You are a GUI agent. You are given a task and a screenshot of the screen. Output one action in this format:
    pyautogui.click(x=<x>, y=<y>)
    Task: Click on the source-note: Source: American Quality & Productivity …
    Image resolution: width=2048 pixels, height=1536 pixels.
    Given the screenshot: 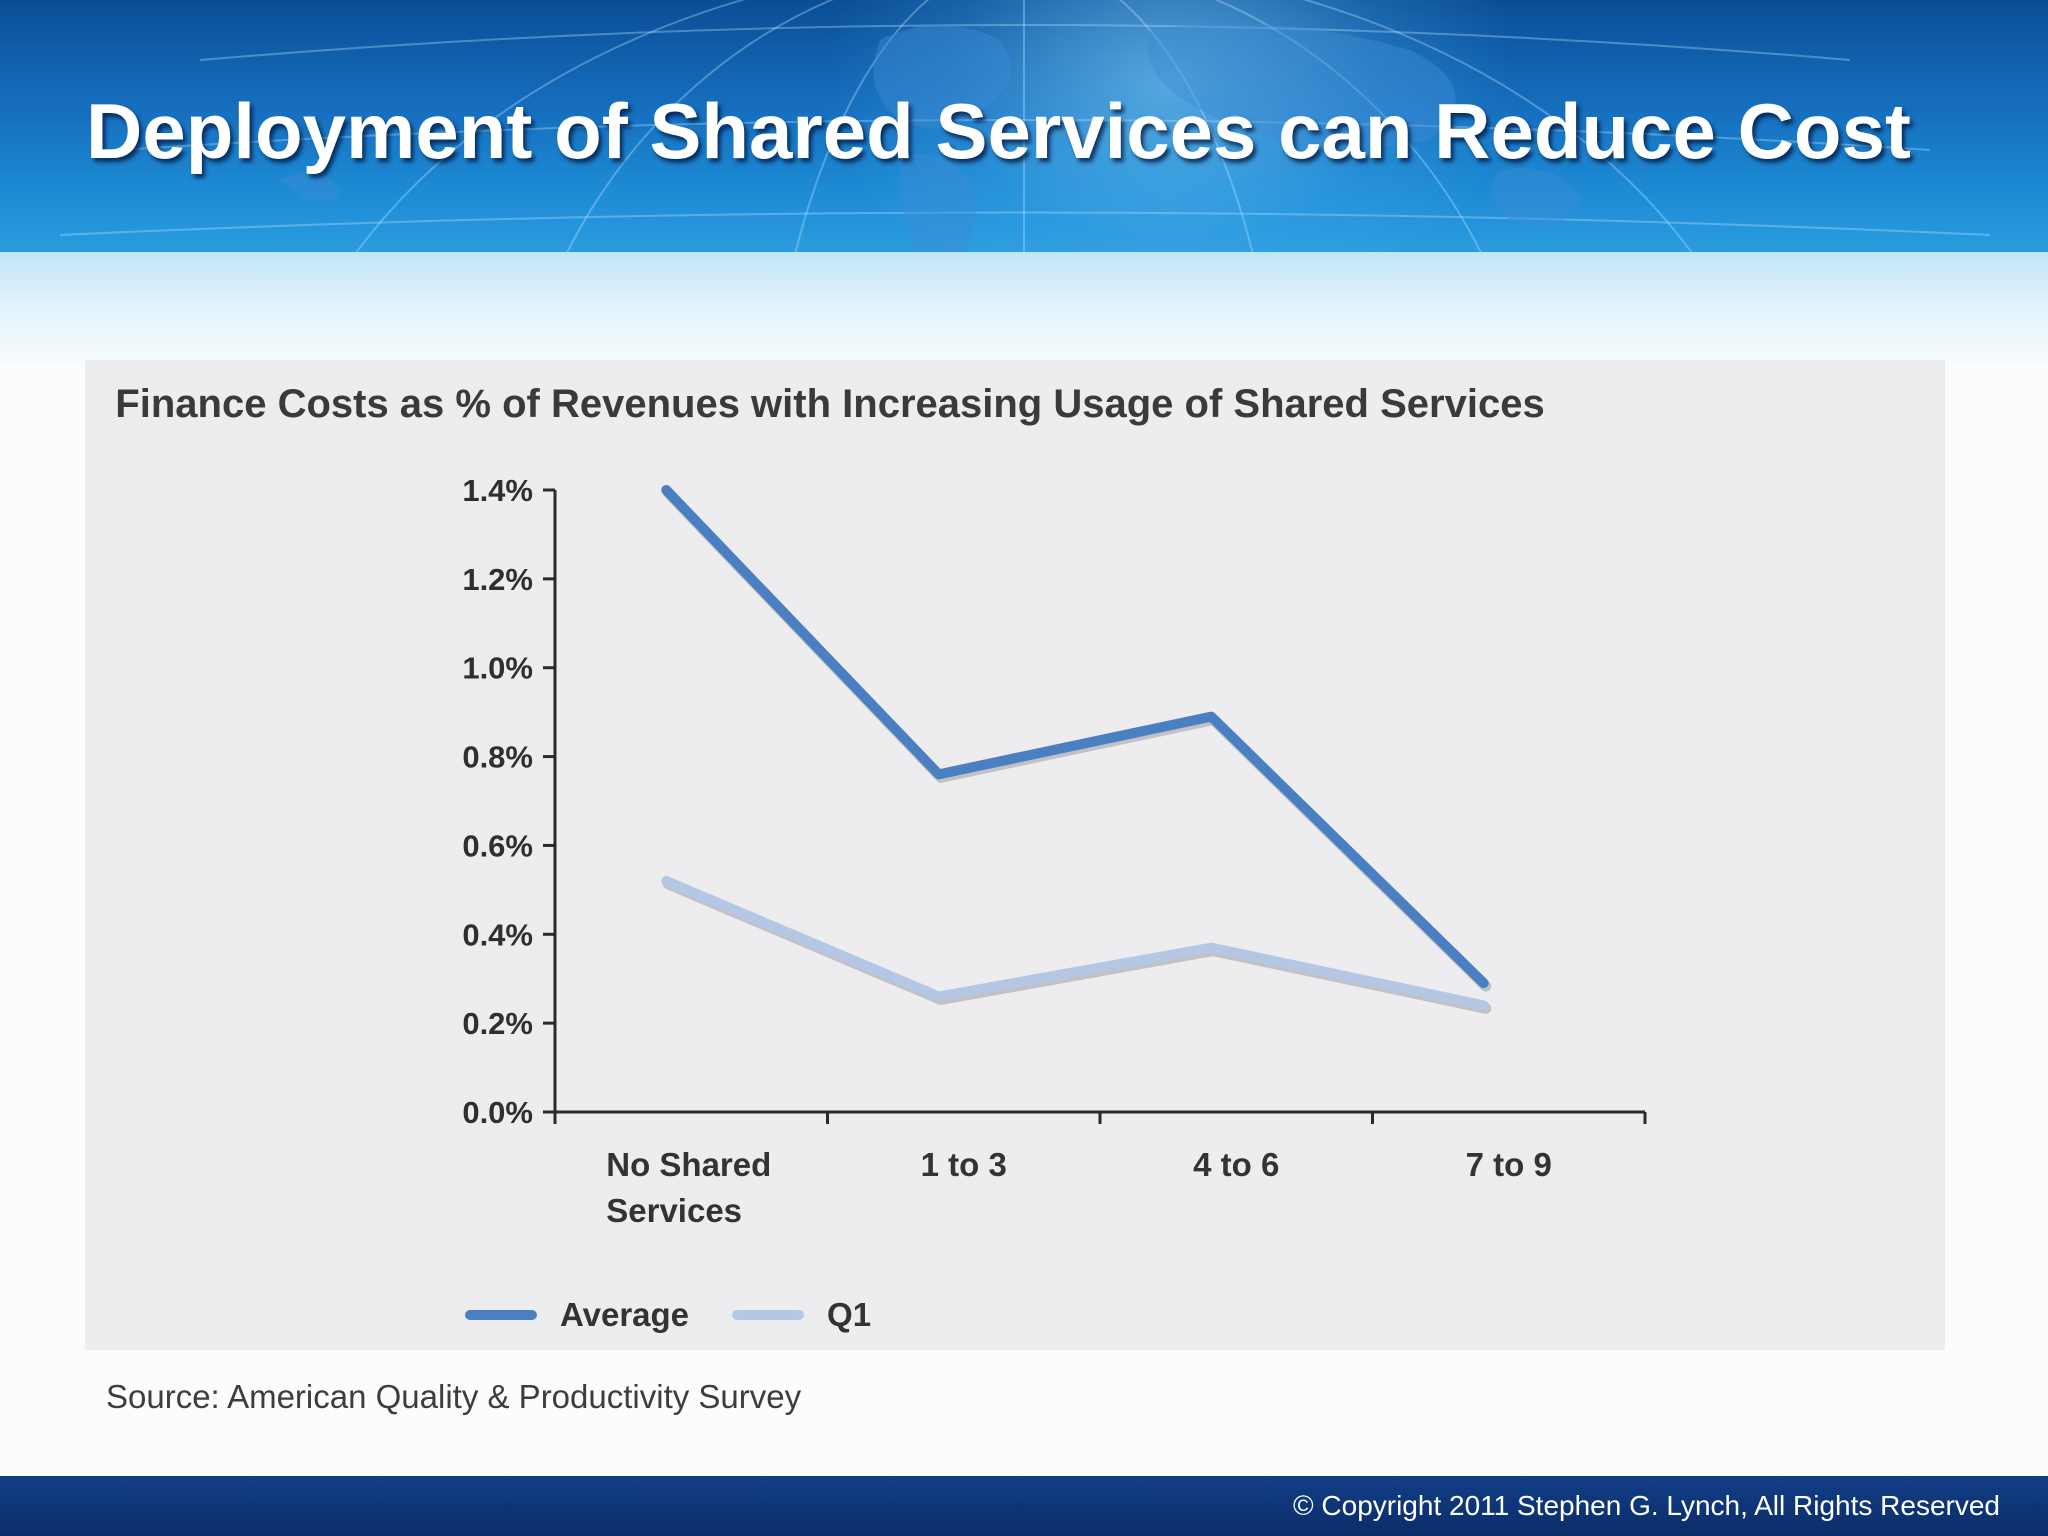 What is the action you would take?
    pyautogui.click(x=454, y=1396)
    